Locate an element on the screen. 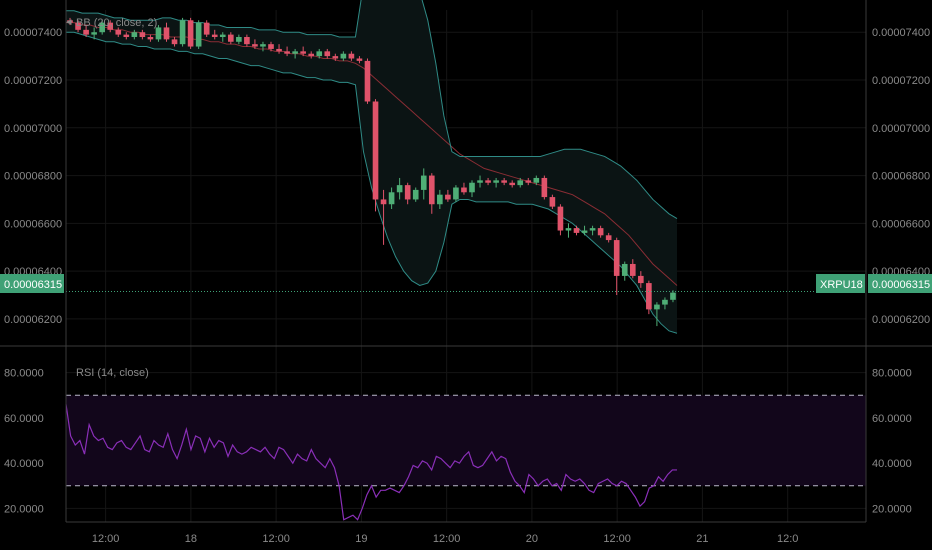 The width and height of the screenshot is (932, 550). bb-indicator-label: BB (20, close, 2) is located at coordinates (116, 23).